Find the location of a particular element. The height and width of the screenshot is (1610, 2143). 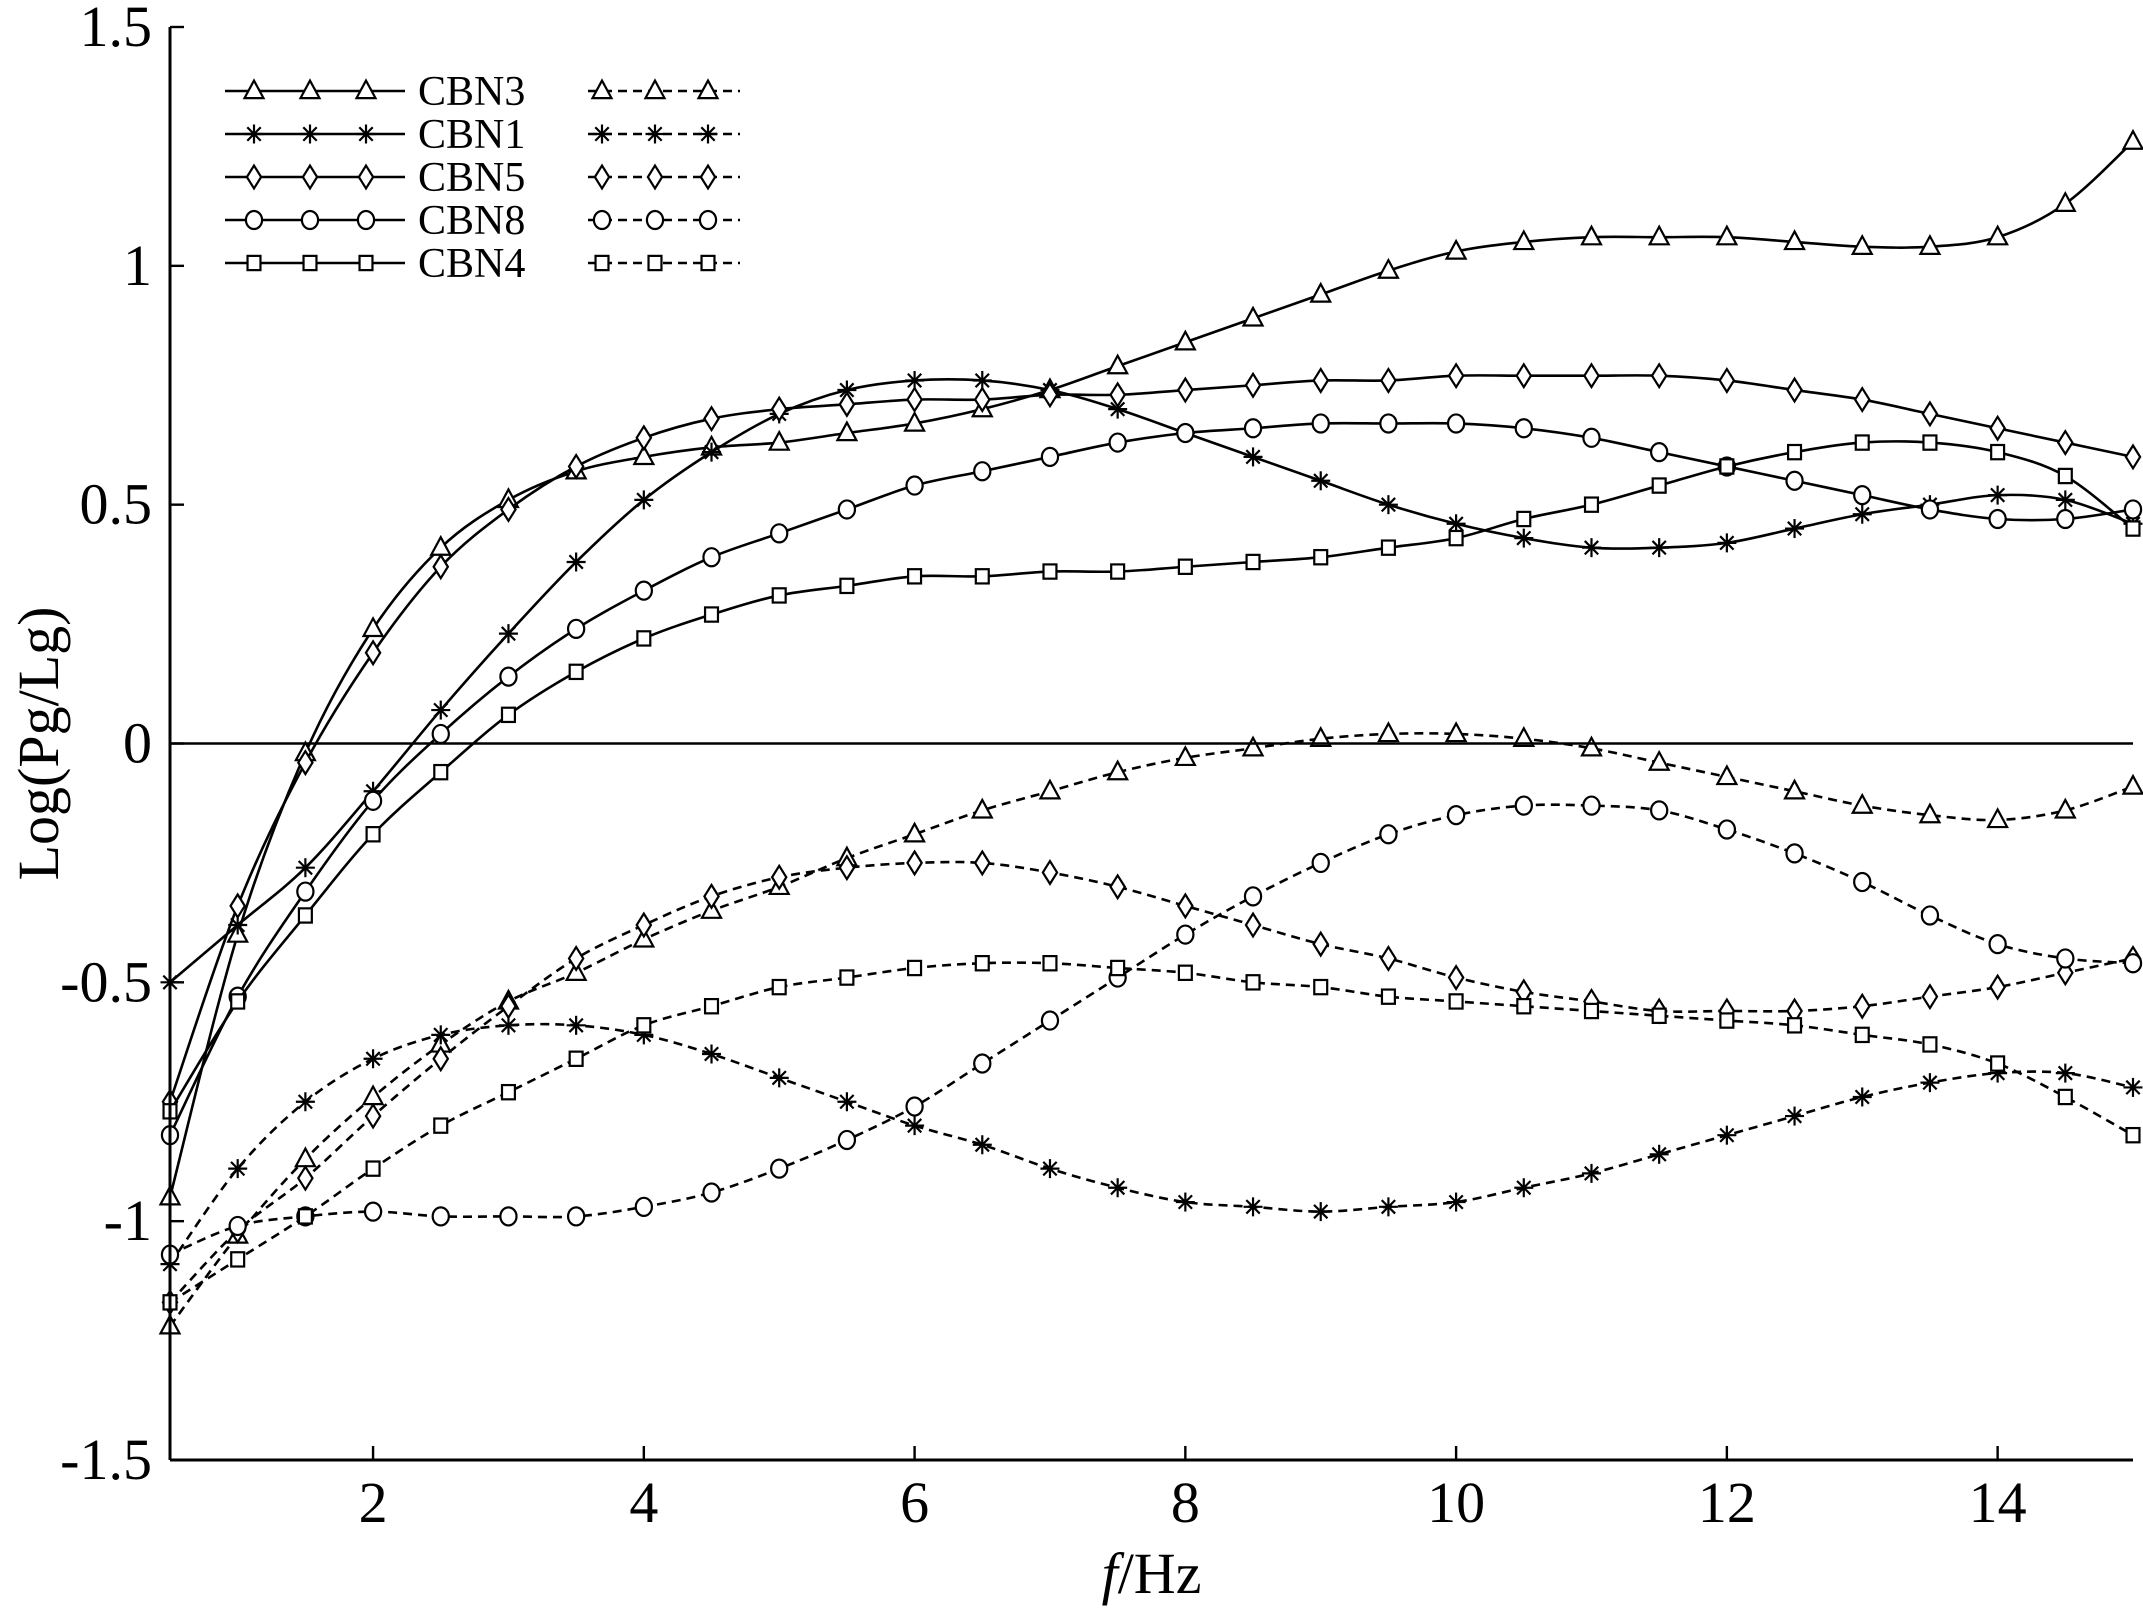

x-tick-label: 10 is located at coordinates (1456, 1502).